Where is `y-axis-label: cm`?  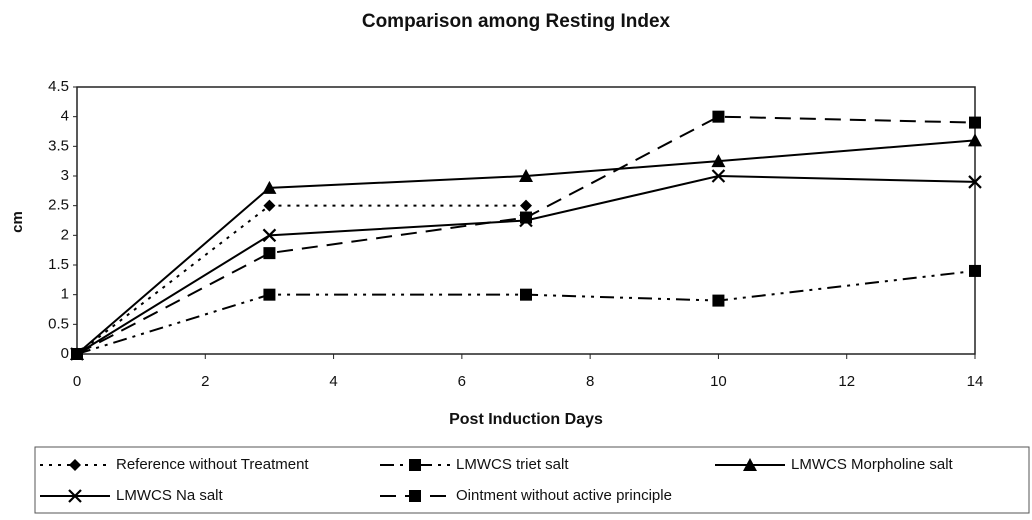
y-axis-label: cm is located at coordinates (17, 222).